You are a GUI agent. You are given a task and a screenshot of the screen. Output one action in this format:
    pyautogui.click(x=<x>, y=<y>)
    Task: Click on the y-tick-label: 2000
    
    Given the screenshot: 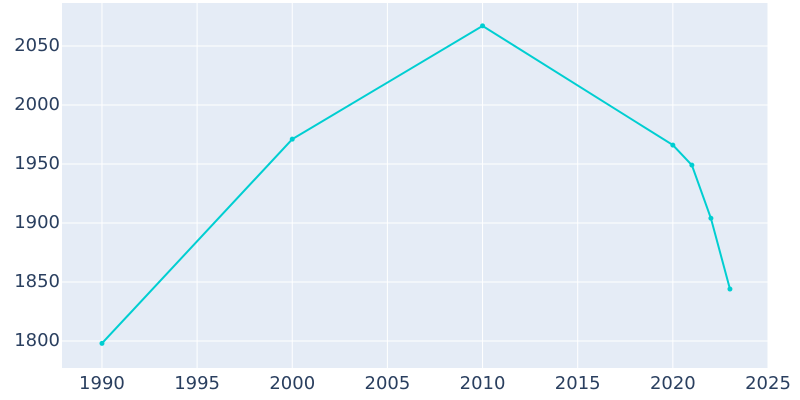 What is the action you would take?
    pyautogui.click(x=37, y=104)
    